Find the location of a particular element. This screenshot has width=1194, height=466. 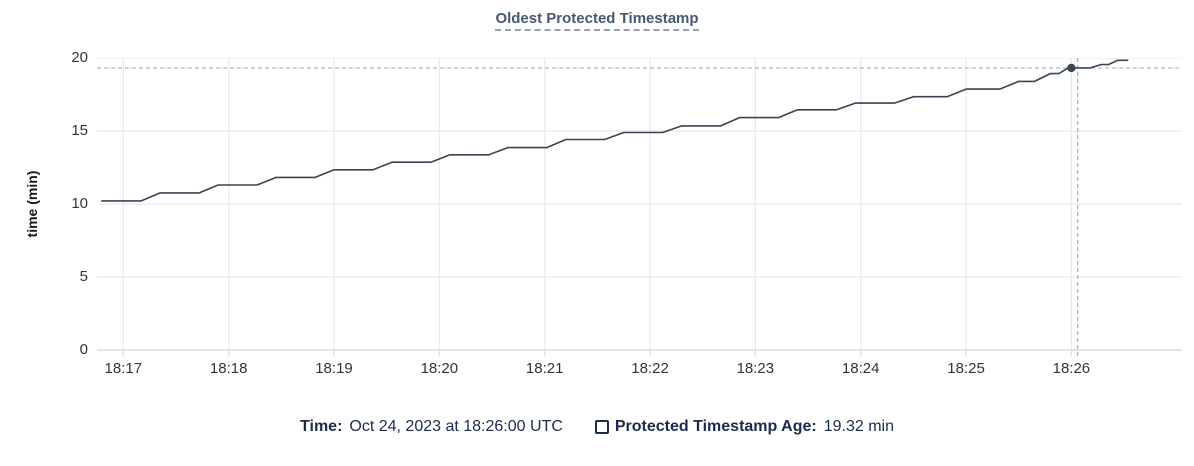

series-toggle-checkbox is located at coordinates (601, 427).